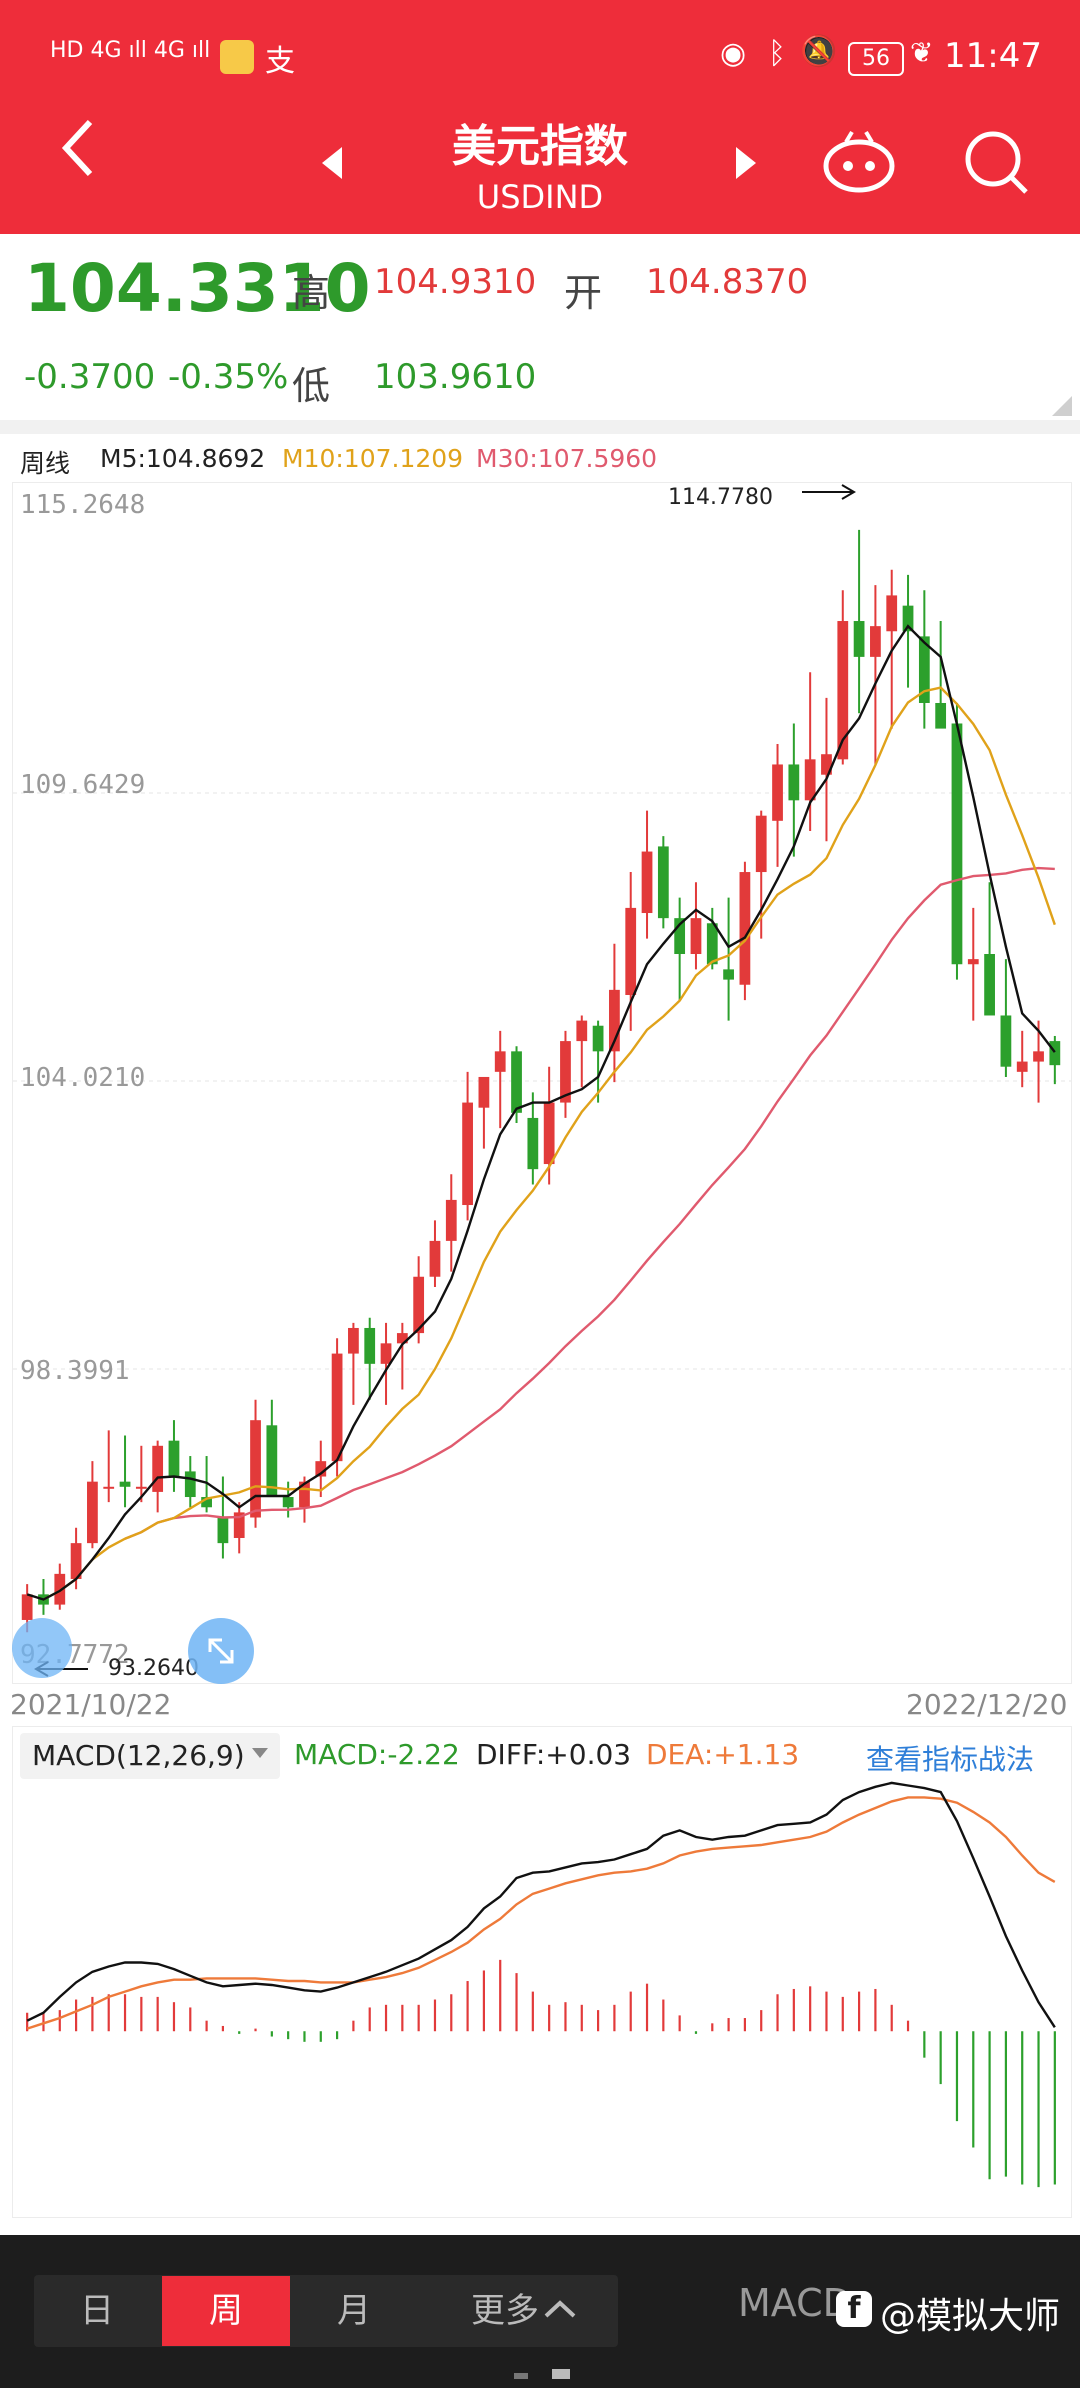 The width and height of the screenshot is (1080, 2388). I want to click on macd-value: MACD:-2.22, so click(377, 1754).